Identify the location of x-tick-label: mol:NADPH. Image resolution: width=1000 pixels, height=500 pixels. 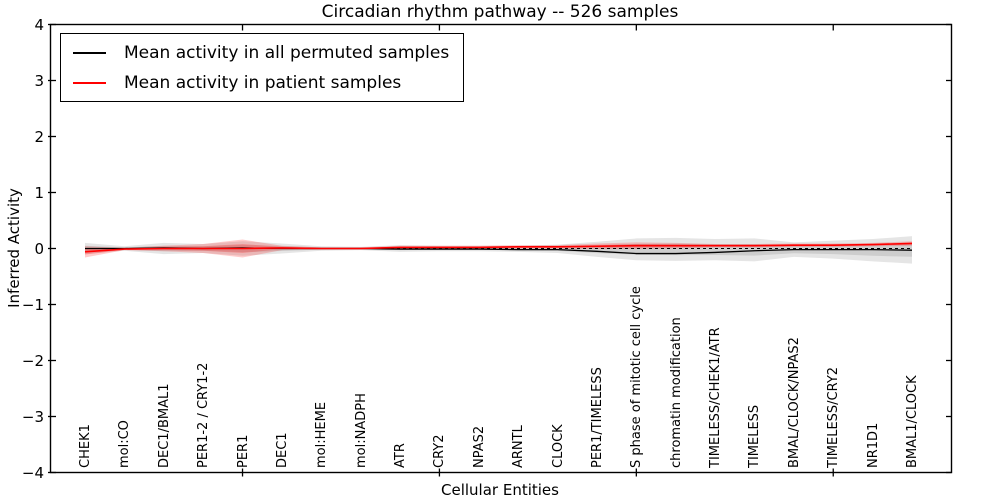
(361, 430).